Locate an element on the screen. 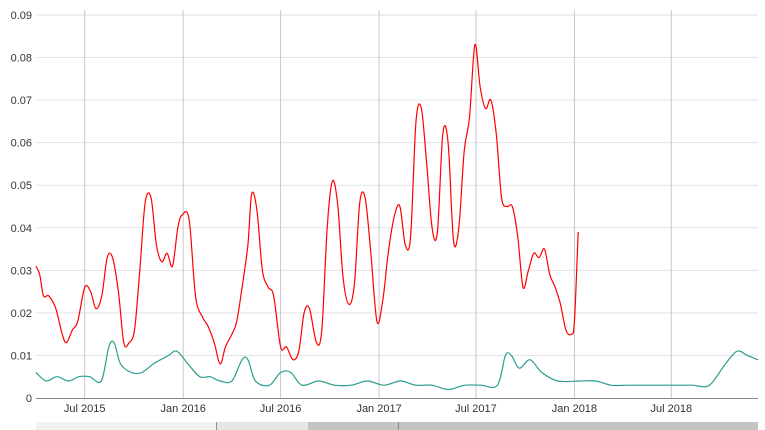  x-tick-label: Jan 2017 is located at coordinates (378, 409).